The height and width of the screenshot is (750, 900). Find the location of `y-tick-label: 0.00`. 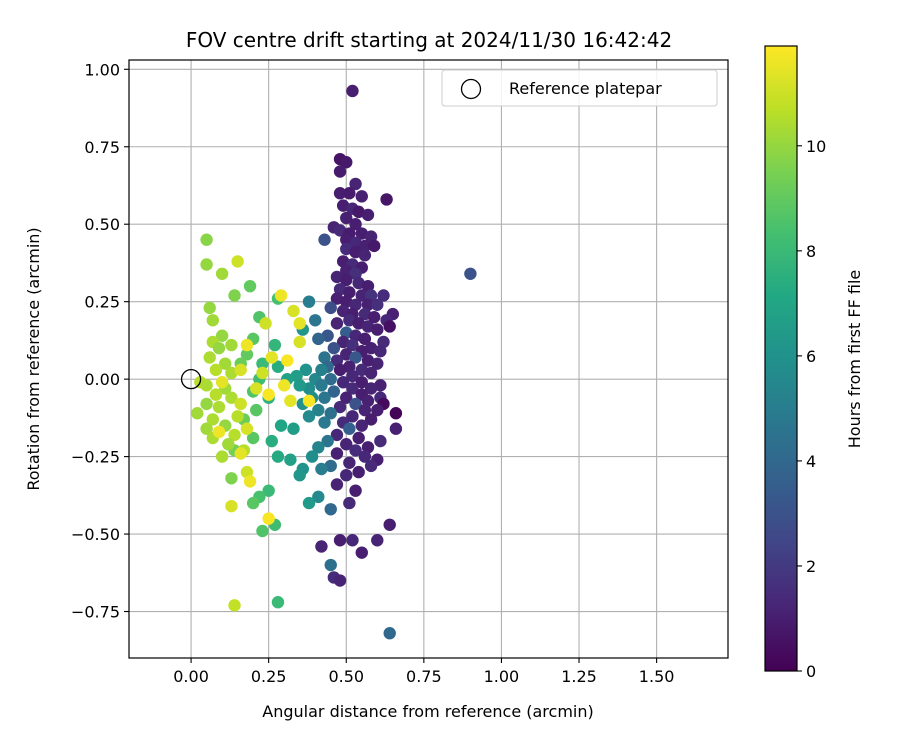

y-tick-label: 0.00 is located at coordinates (102, 379).